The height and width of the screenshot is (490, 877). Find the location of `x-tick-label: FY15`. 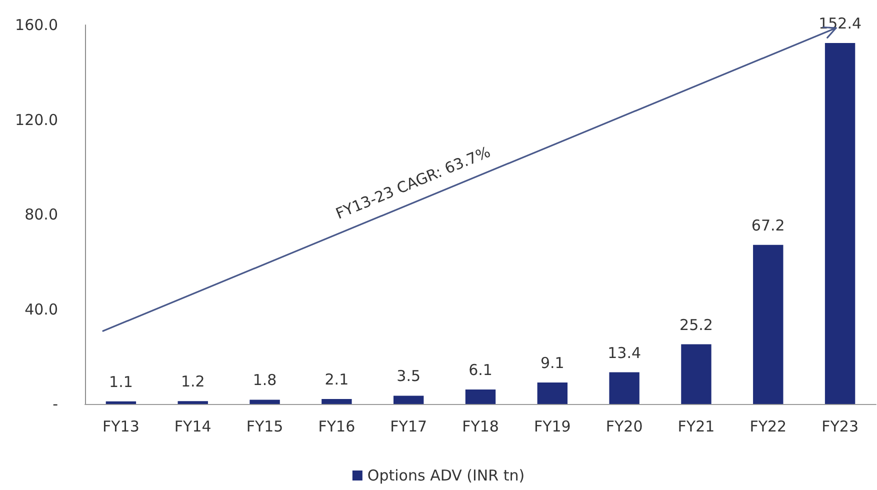

x-tick-label: FY15 is located at coordinates (265, 427).